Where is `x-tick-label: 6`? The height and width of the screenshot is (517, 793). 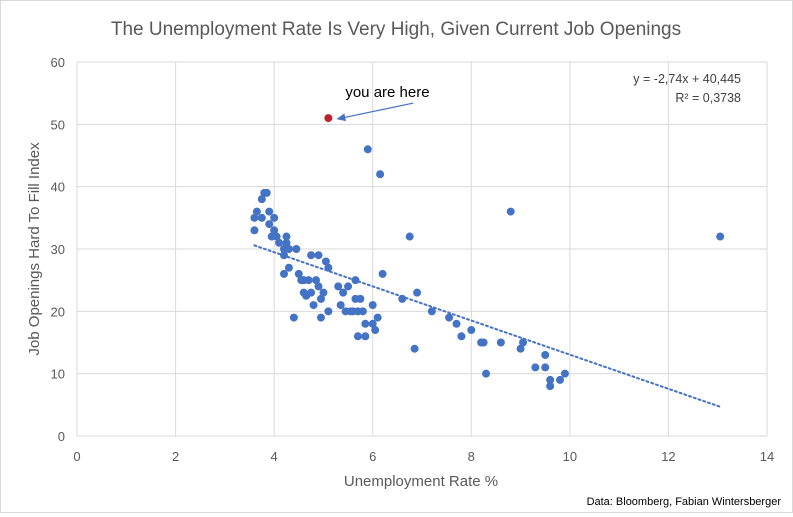
x-tick-label: 6 is located at coordinates (372, 456).